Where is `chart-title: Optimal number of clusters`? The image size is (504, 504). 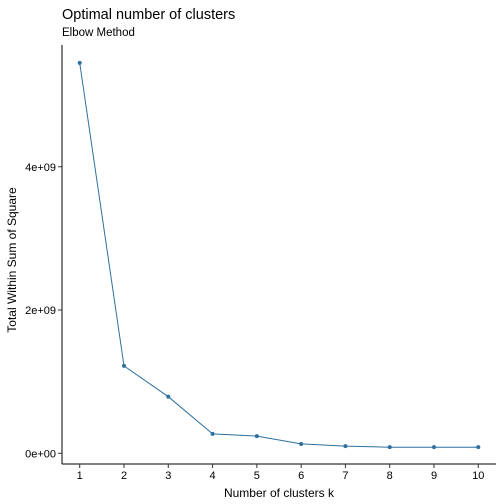
chart-title: Optimal number of clusters is located at coordinates (148, 15).